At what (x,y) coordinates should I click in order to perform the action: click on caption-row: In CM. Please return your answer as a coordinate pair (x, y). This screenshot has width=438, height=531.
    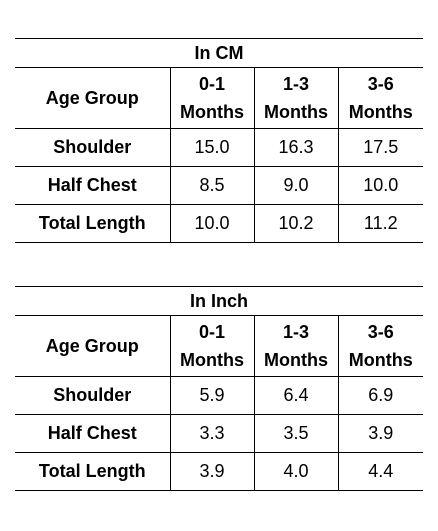
    Looking at the image, I should click on (219, 53).